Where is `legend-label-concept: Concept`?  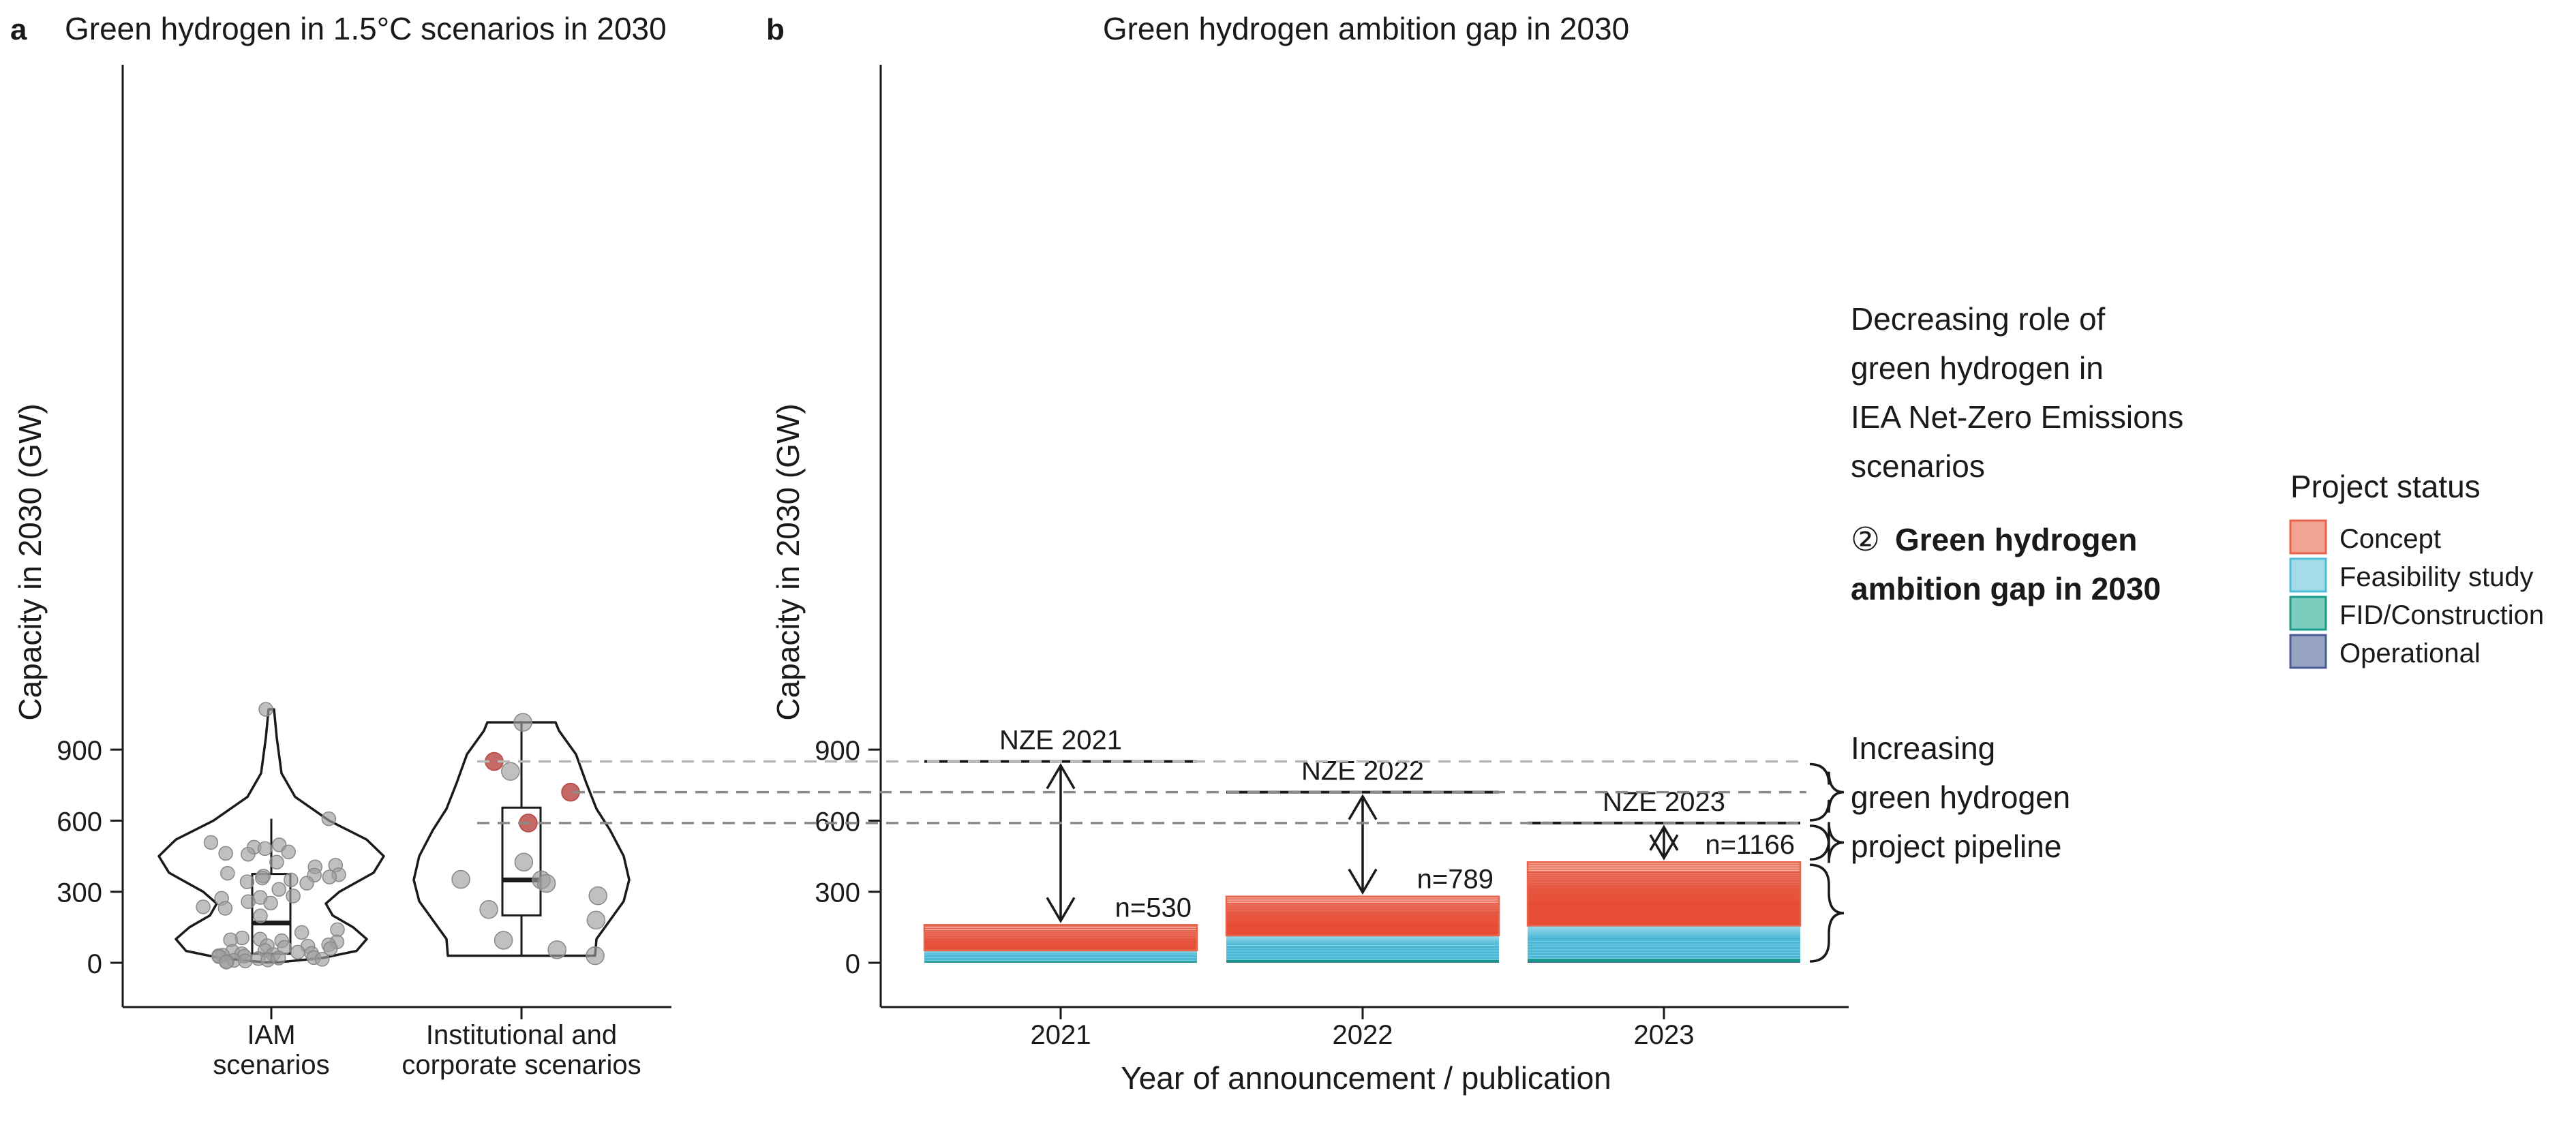
legend-label-concept: Concept is located at coordinates (2390, 539).